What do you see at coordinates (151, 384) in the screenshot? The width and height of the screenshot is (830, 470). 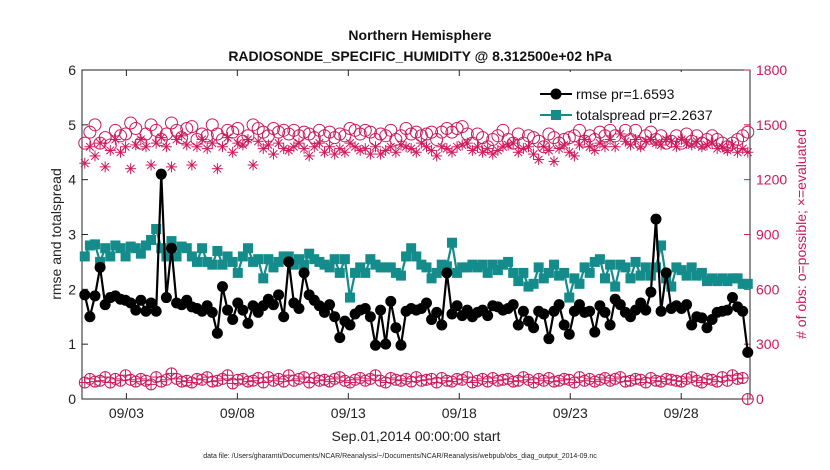 I see `obs-level-point` at bounding box center [151, 384].